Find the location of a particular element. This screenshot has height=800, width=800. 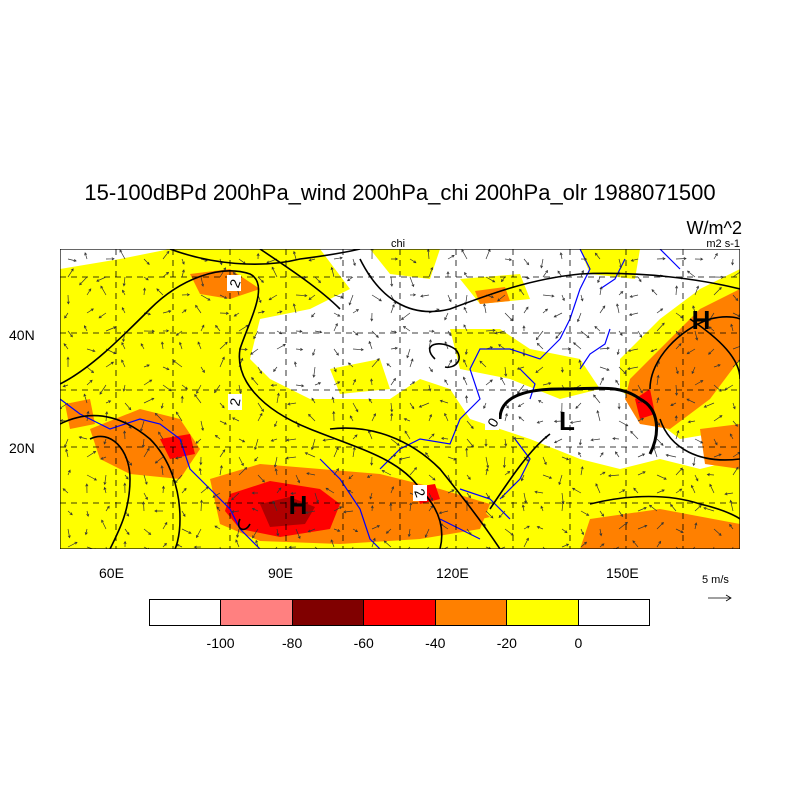

high-center-label: H is located at coordinates (298, 505).